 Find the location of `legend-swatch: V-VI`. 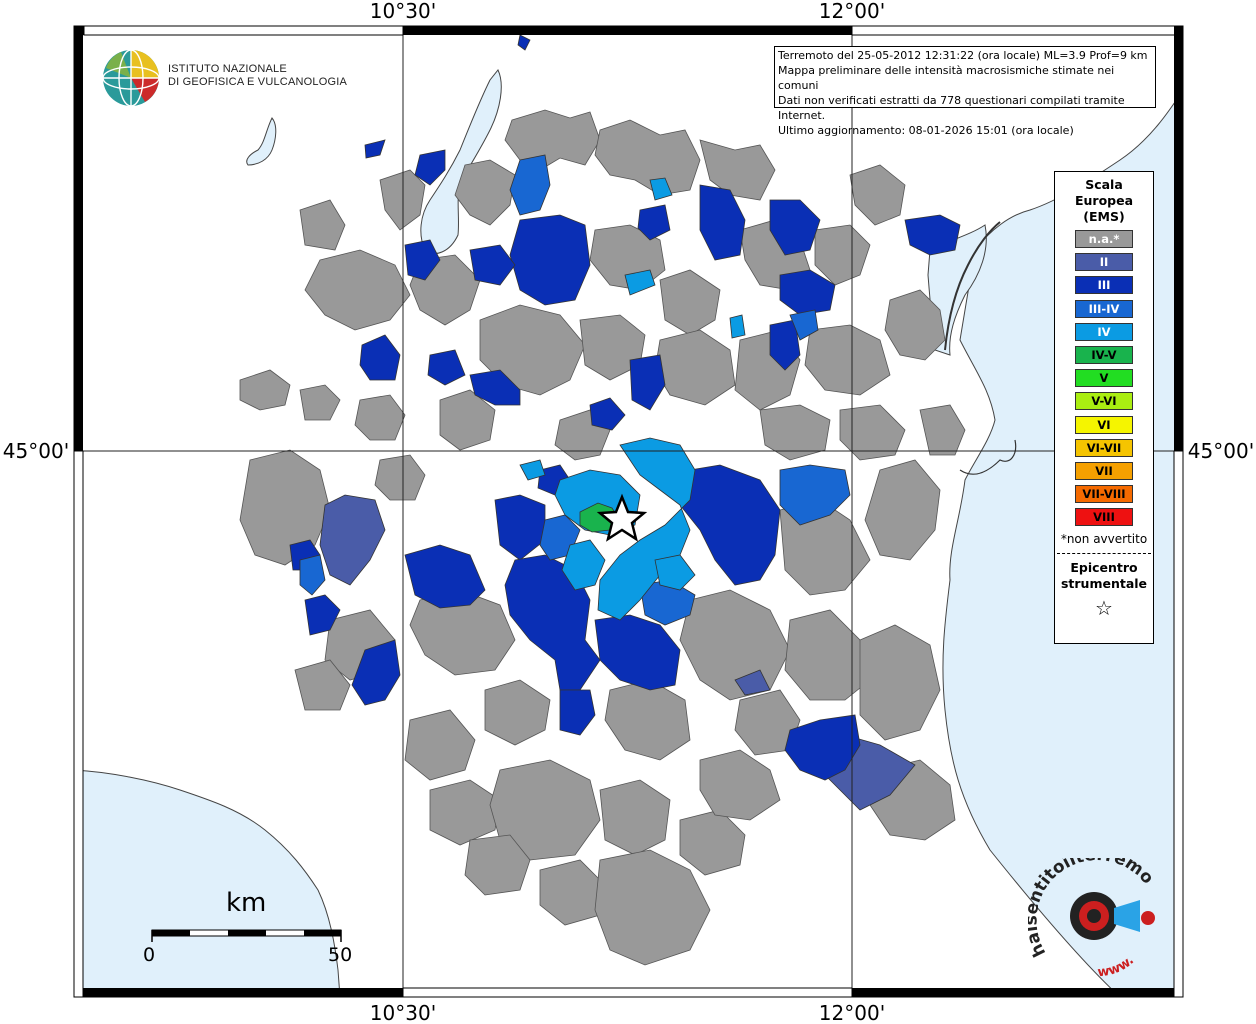

legend-swatch: V-VI is located at coordinates (1104, 401).